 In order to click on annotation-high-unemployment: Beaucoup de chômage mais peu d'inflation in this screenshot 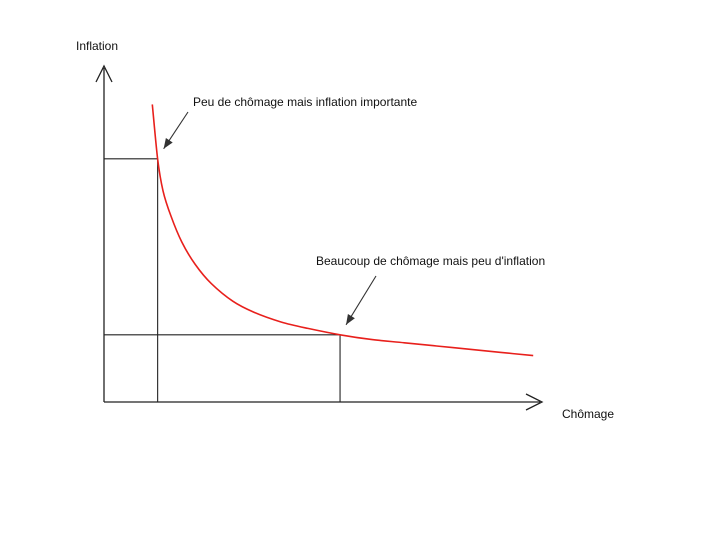, I will do `click(430, 261)`.